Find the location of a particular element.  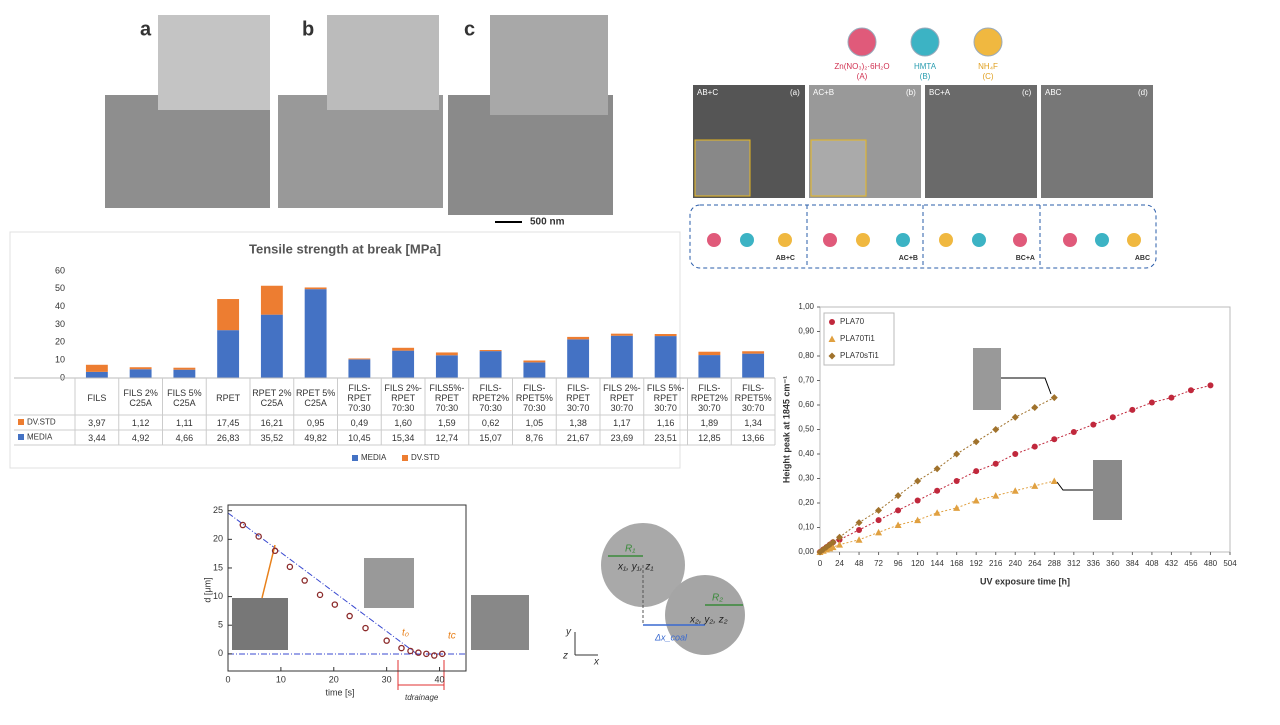

scheme-label: BC+A is located at coordinates (1025, 258).